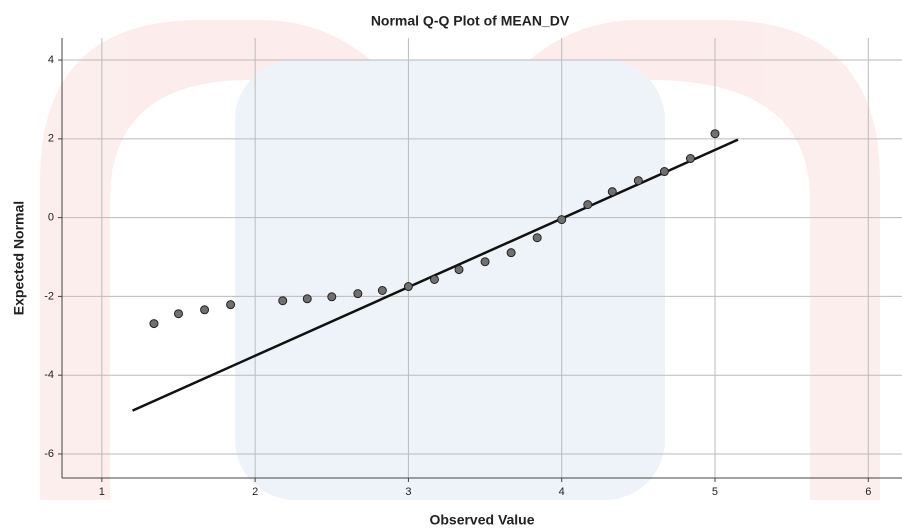 This screenshot has height=532, width=902. Describe the element at coordinates (868, 492) in the screenshot. I see `x-tick-label: 6` at that location.